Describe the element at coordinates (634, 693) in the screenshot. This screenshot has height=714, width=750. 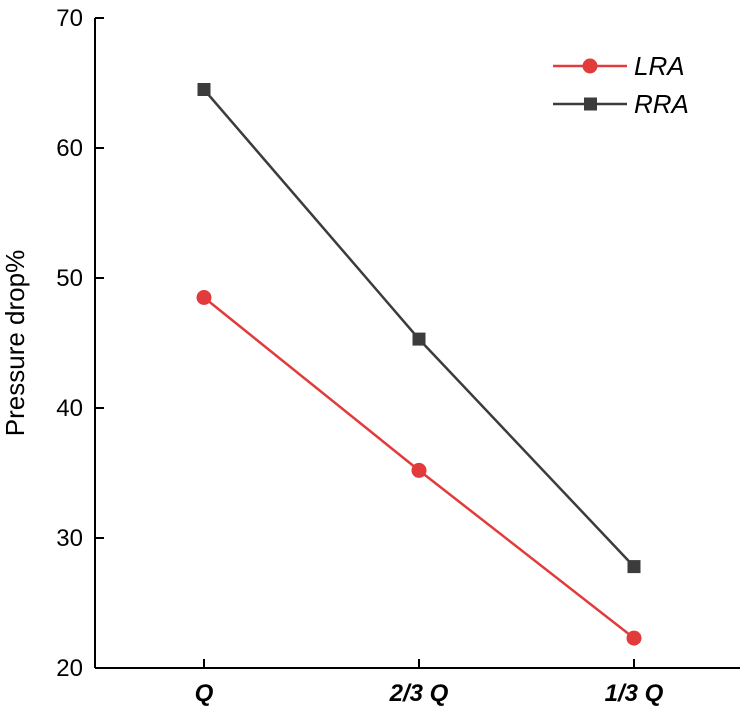
I see `x-tick-label: 1/3 Q` at that location.